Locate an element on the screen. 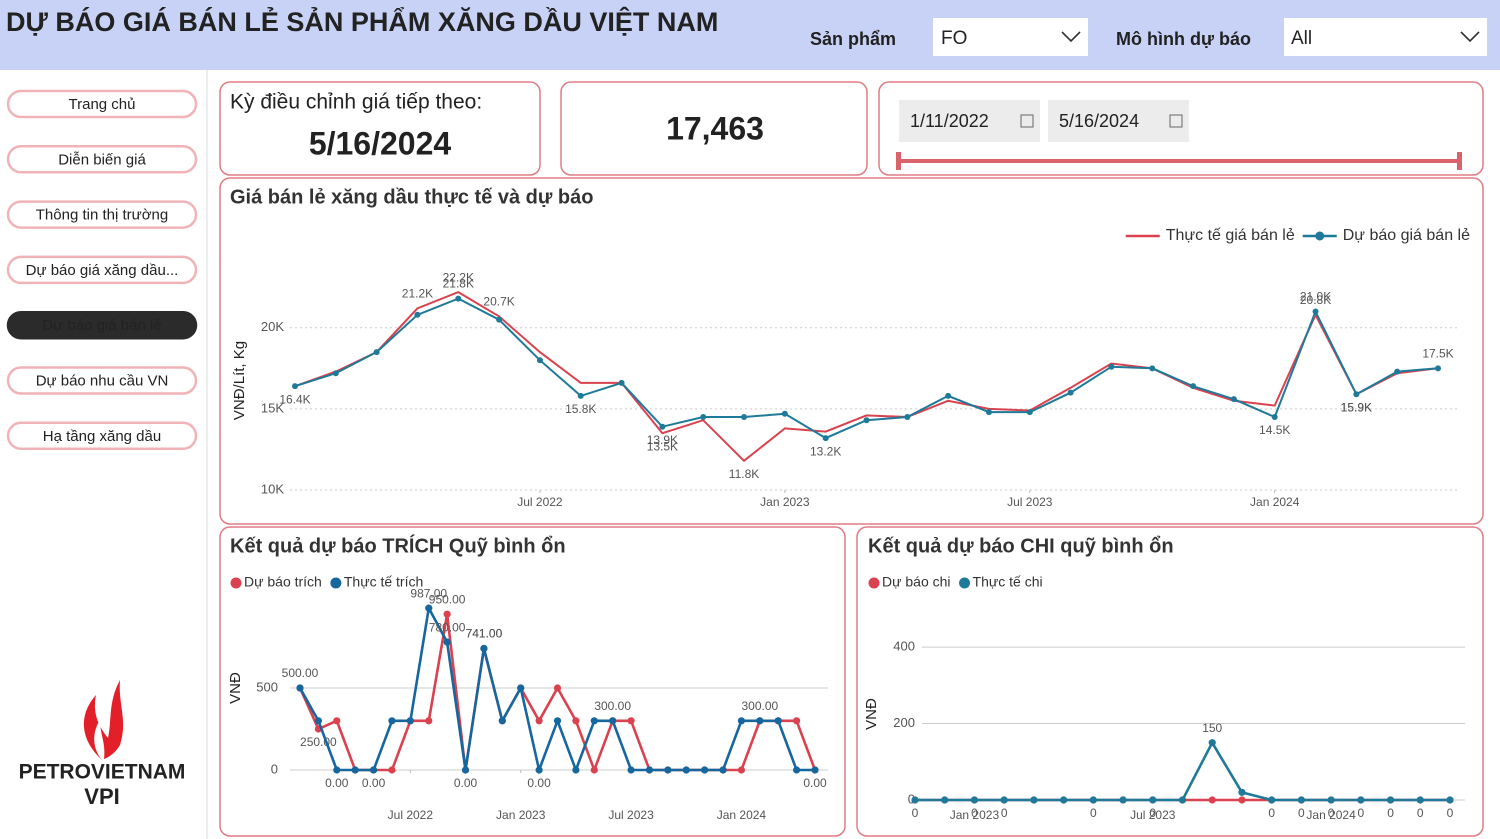 The height and width of the screenshot is (839, 1500). nav-label: Dự báo giá bán lẻ is located at coordinates (101, 325).